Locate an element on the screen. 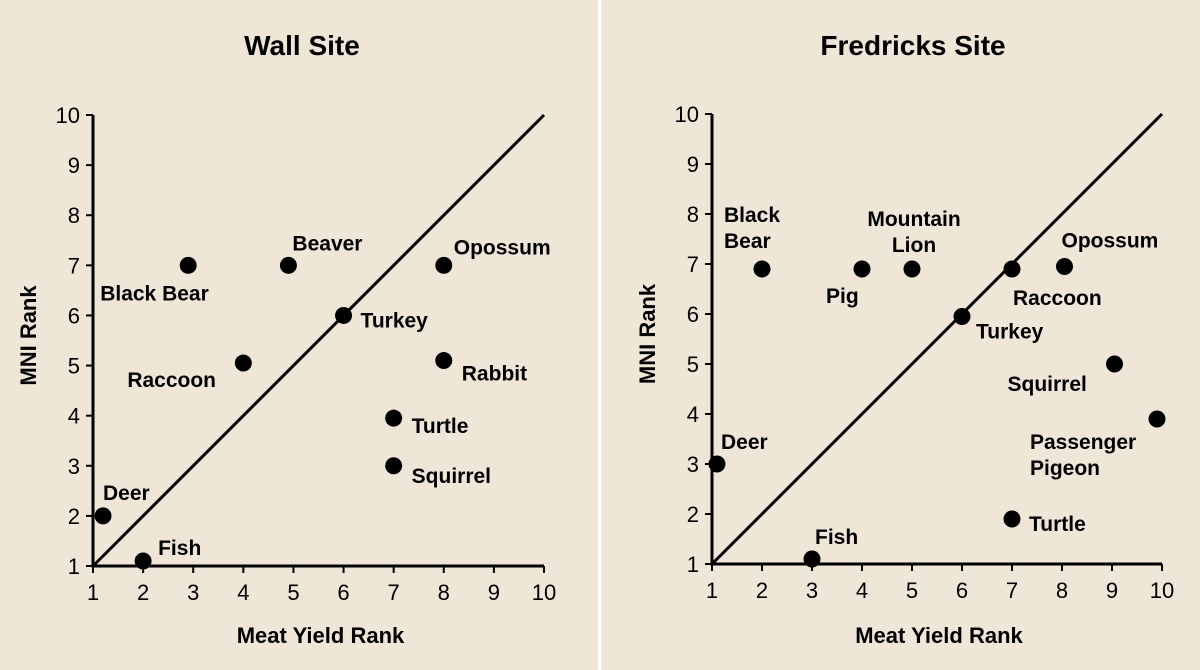 The width and height of the screenshot is (1200, 670). panel-divider is located at coordinates (599, 335).